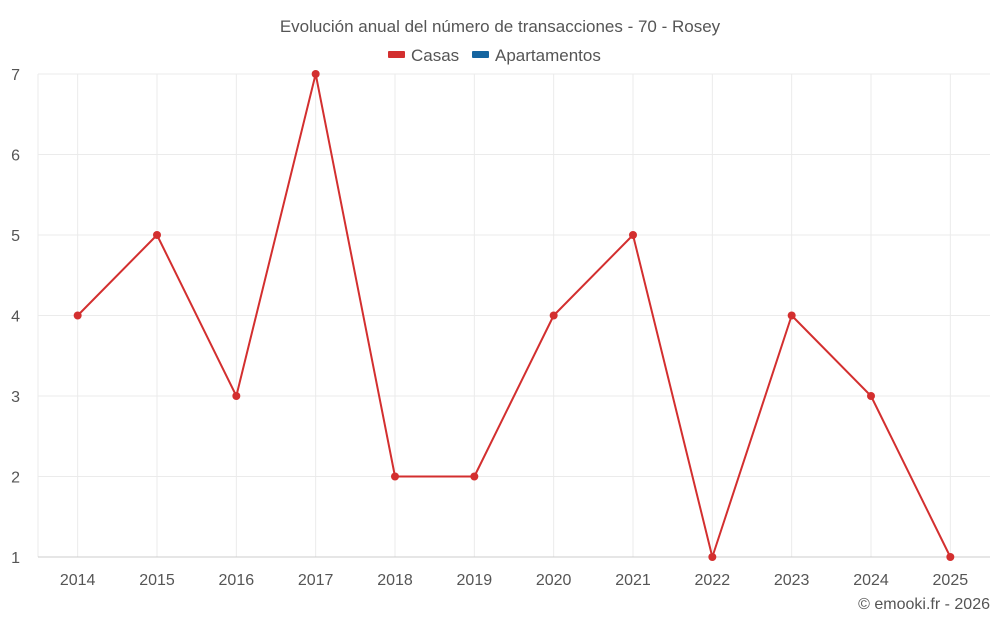  Describe the element at coordinates (395, 580) in the screenshot. I see `x-tick-label: 2018` at that location.